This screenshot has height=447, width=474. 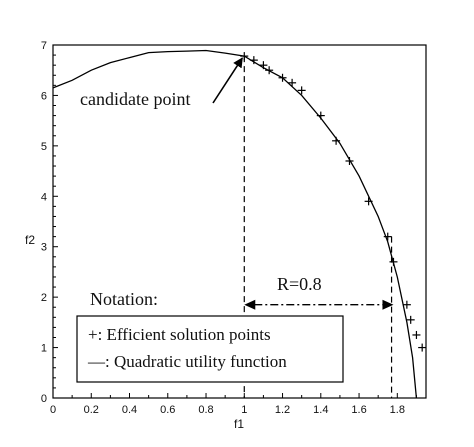 I want to click on y-tick-label: 5, so click(x=44, y=147).